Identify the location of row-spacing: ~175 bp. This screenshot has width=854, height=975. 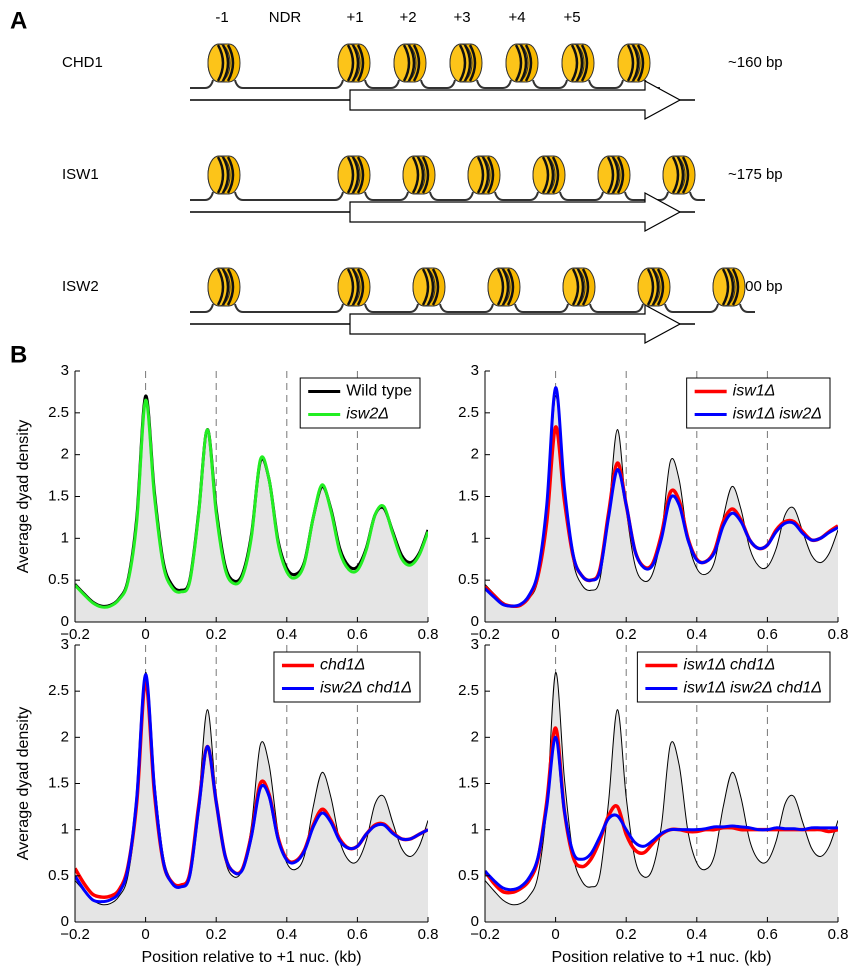
(755, 174).